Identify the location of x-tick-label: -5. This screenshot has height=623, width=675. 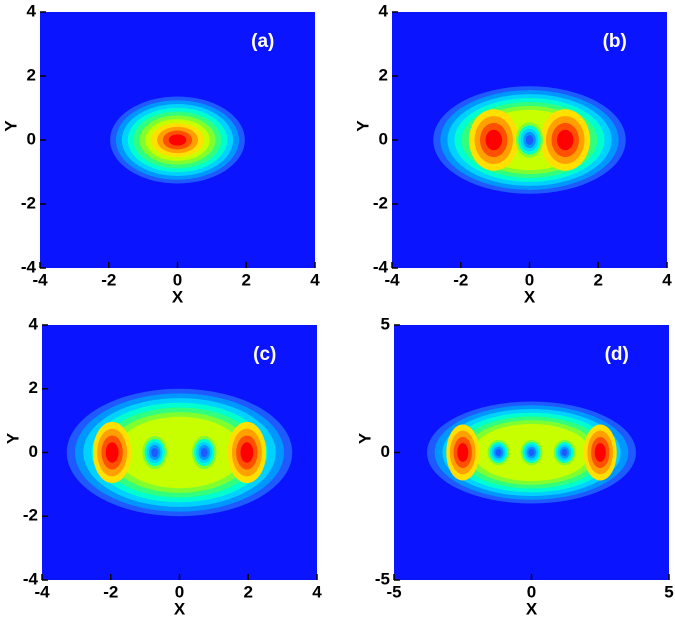
(393, 591).